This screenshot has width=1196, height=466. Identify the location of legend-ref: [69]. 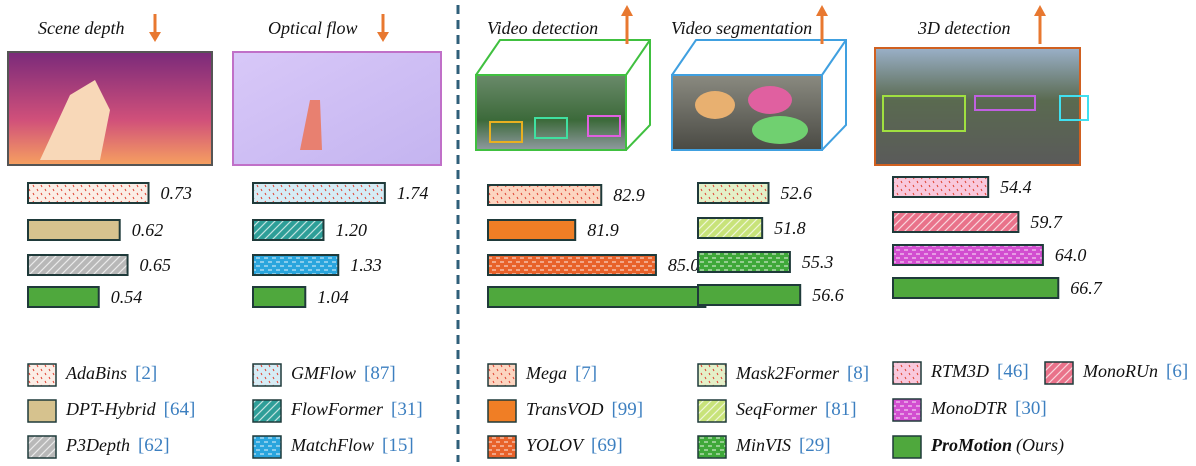
(607, 445).